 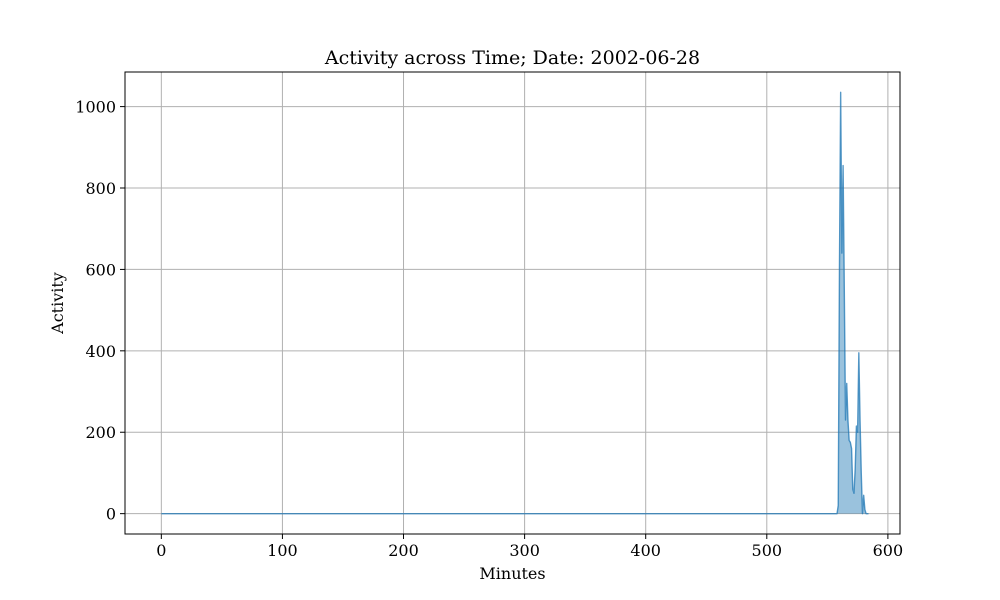 What do you see at coordinates (100, 269) in the screenshot?
I see `y-tick-label: 600` at bounding box center [100, 269].